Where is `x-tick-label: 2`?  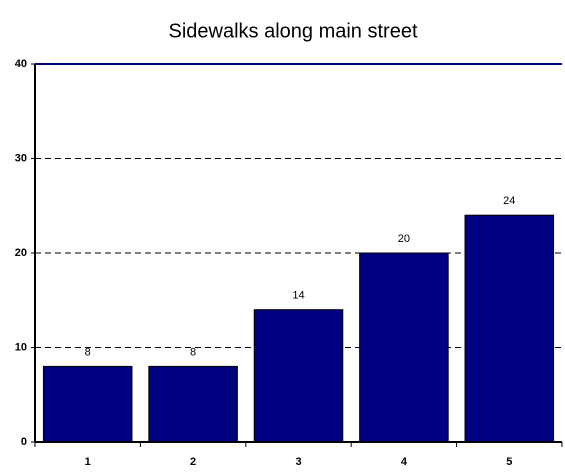 x-tick-label: 2 is located at coordinates (193, 462).